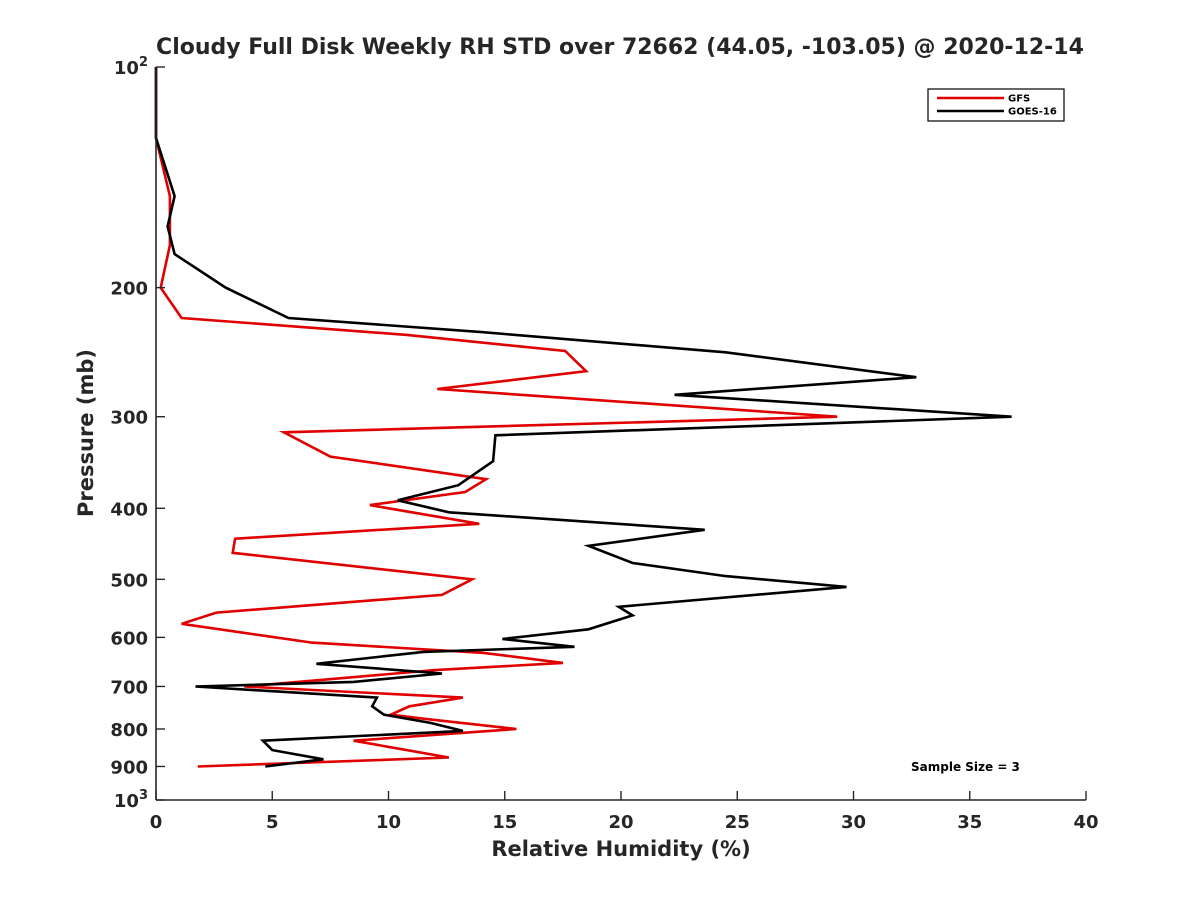 The width and height of the screenshot is (1200, 900). What do you see at coordinates (1019, 99) in the screenshot?
I see `legend-label-gfs: GFS` at bounding box center [1019, 99].